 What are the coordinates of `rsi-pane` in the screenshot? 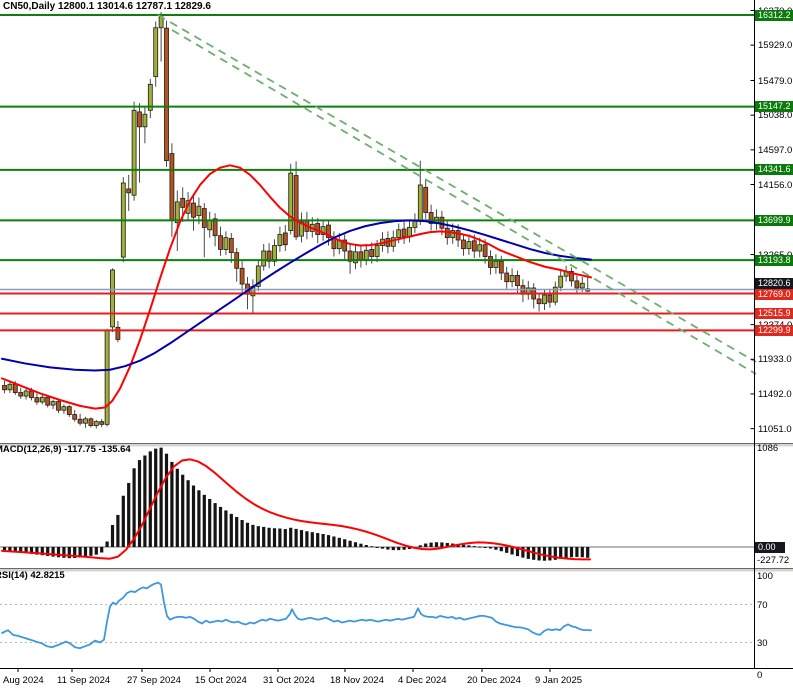 It's located at (377, 615).